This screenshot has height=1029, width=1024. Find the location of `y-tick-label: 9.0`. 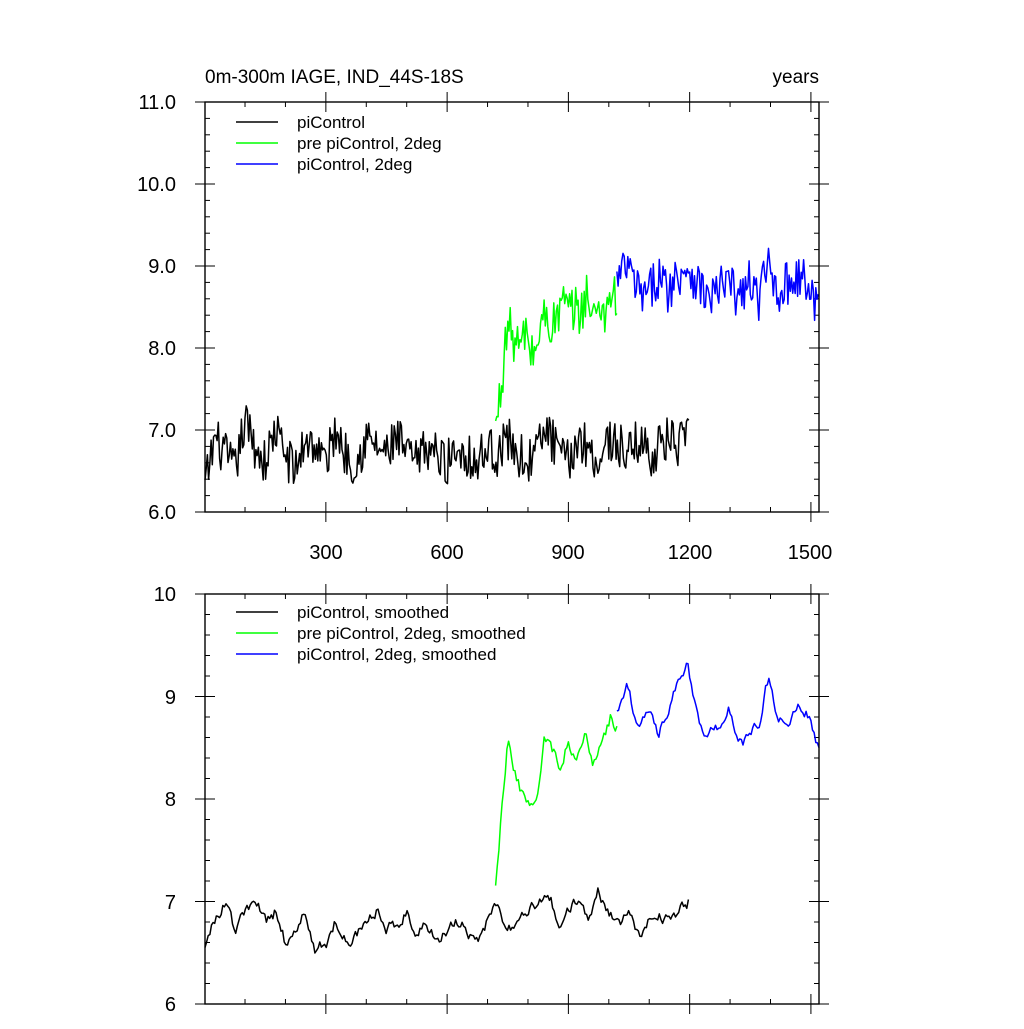

y-tick-label: 9.0 is located at coordinates (162, 267).